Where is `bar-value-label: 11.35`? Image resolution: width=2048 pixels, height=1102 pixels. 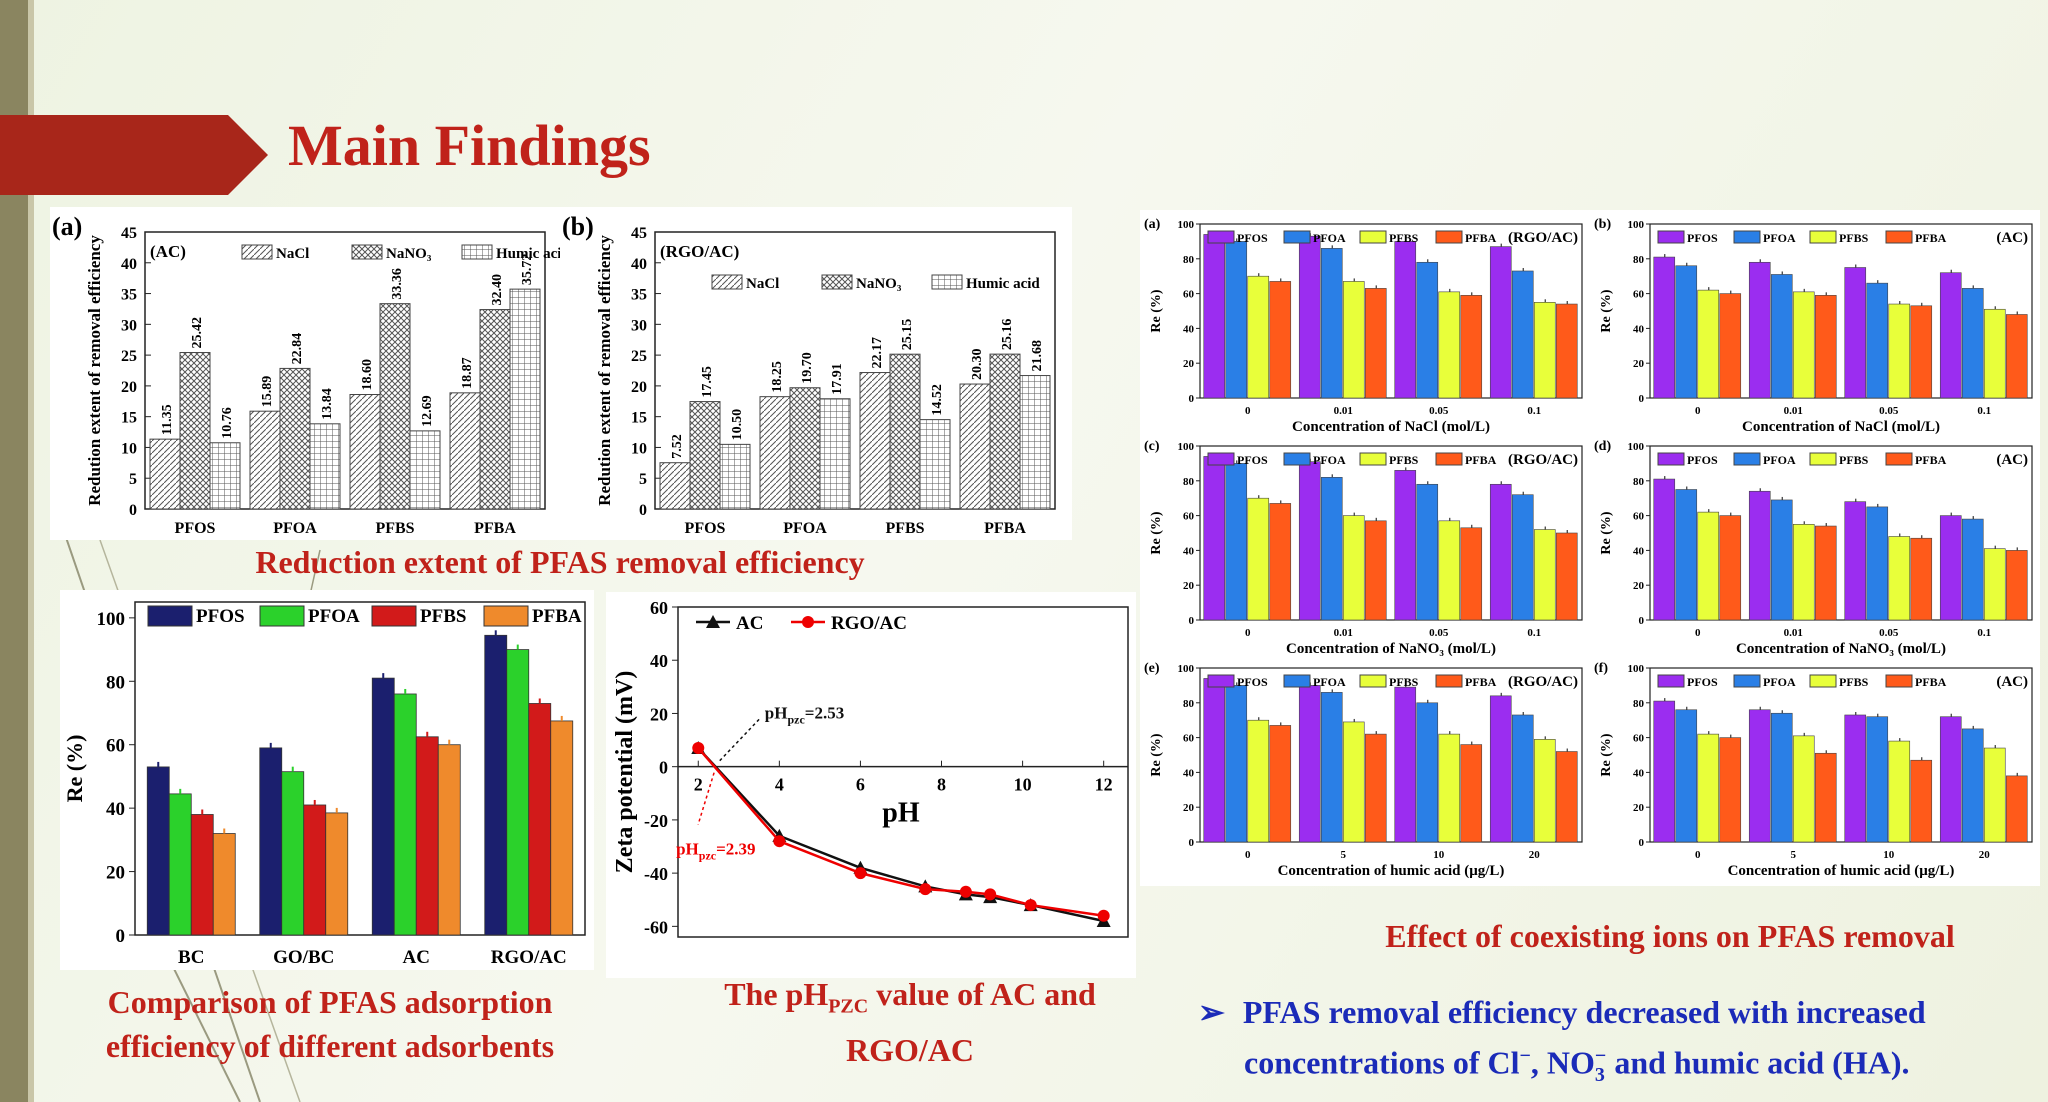 bar-value-label: 11.35 is located at coordinates (167, 419).